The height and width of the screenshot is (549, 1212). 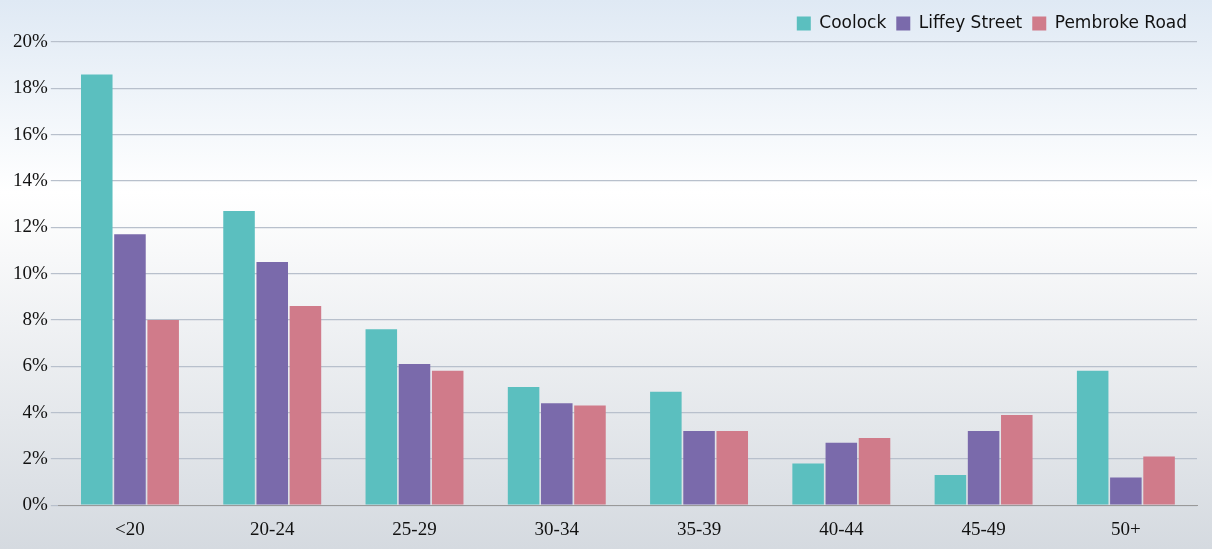 I want to click on x-tick-label: <20, so click(x=130, y=528).